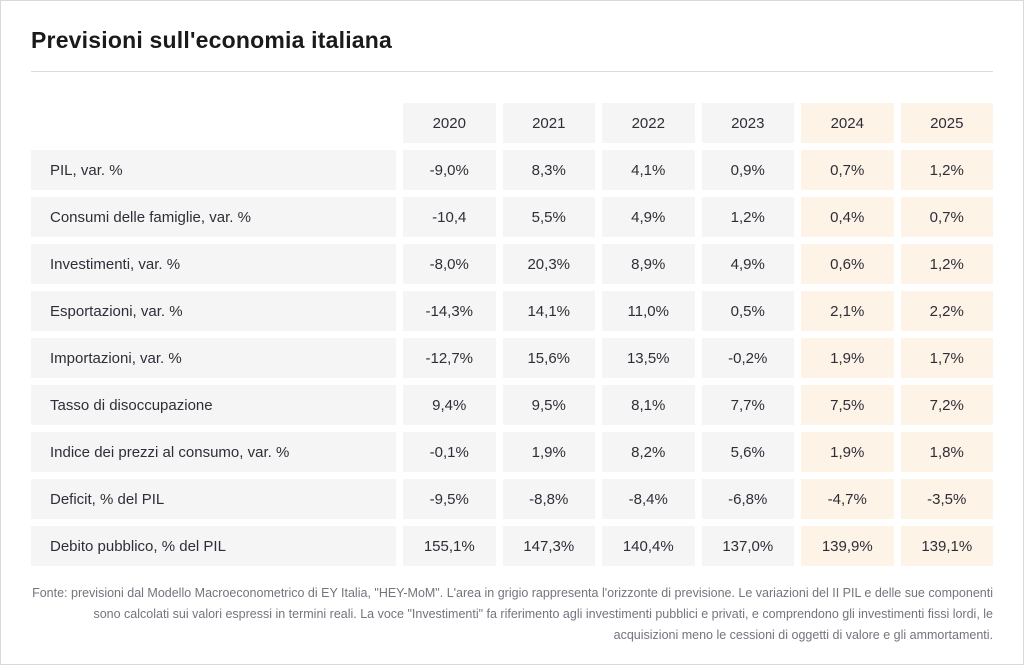  I want to click on table-cell: 9,4%, so click(449, 405).